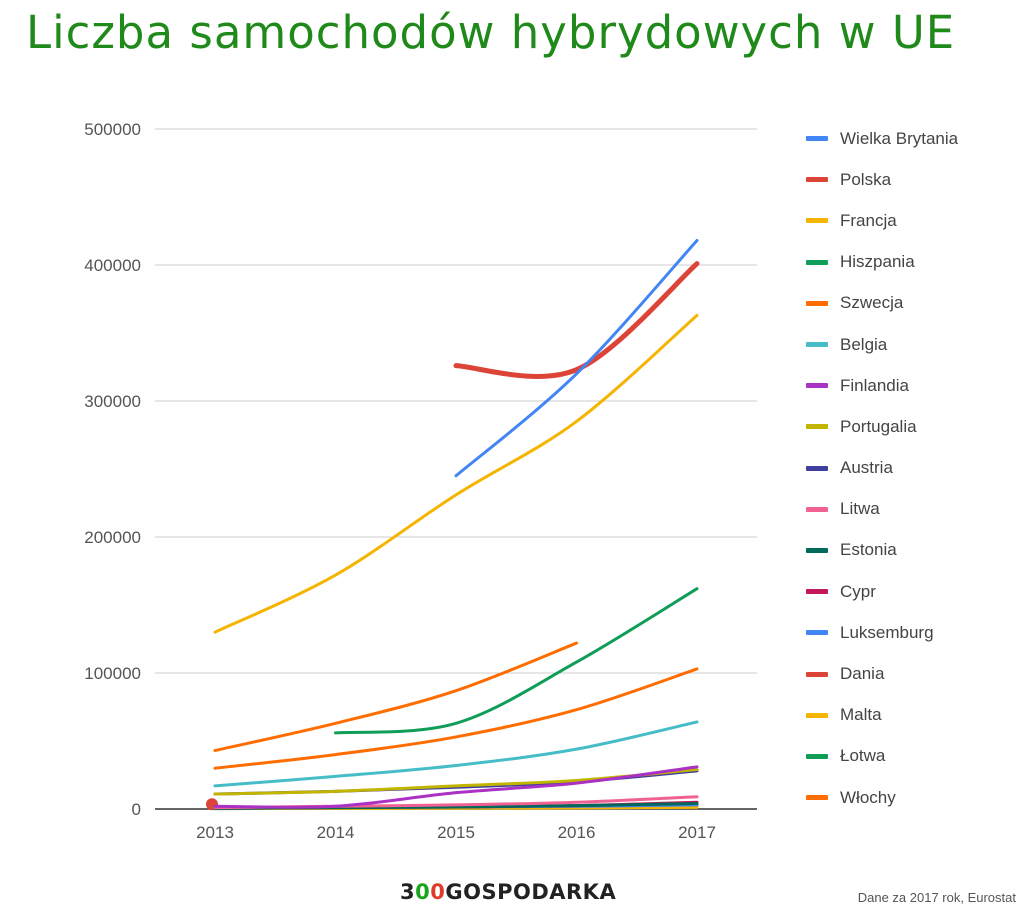 This screenshot has width=1024, height=921. I want to click on x-tick-label: 2015, so click(456, 832).